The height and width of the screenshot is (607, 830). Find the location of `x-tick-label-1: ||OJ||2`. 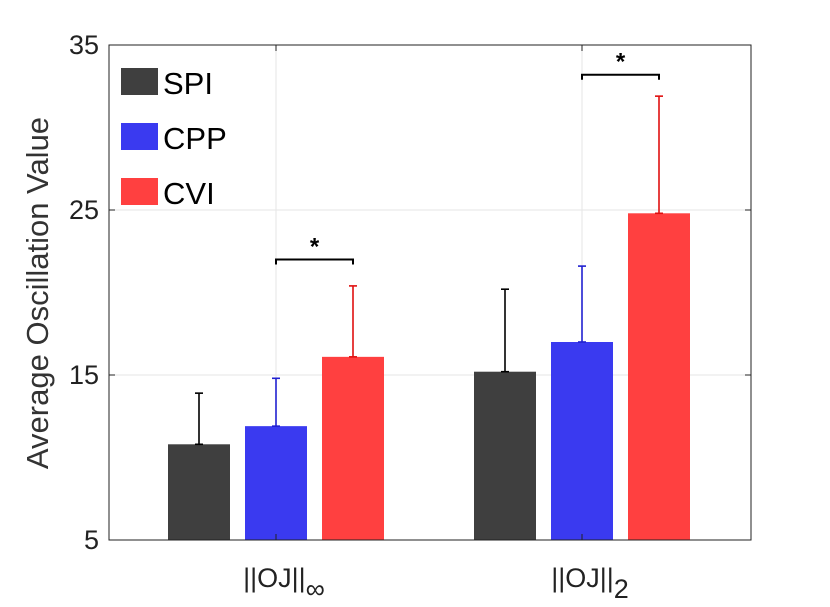

x-tick-label-1: ||OJ||2 is located at coordinates (590, 583).